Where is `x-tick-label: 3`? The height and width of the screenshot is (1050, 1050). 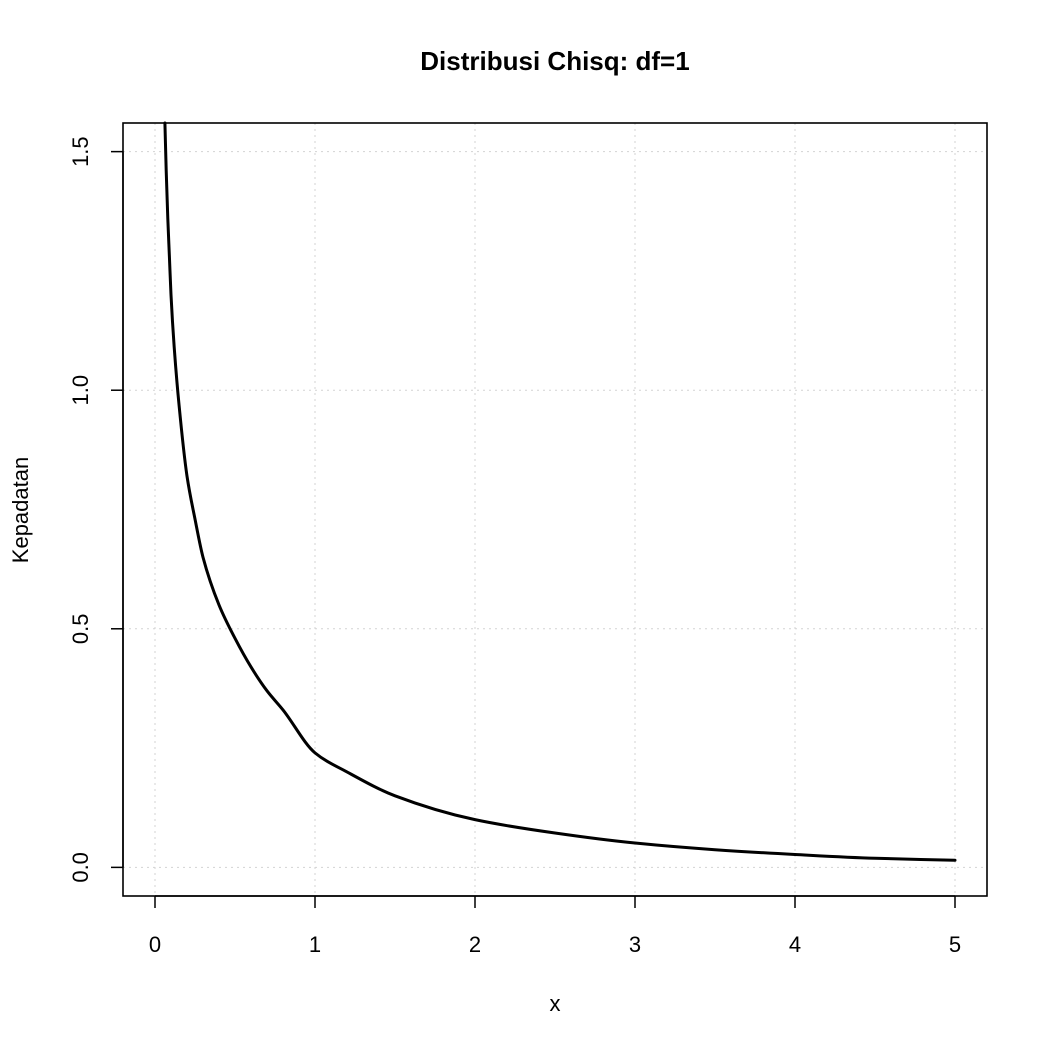 x-tick-label: 3 is located at coordinates (635, 944).